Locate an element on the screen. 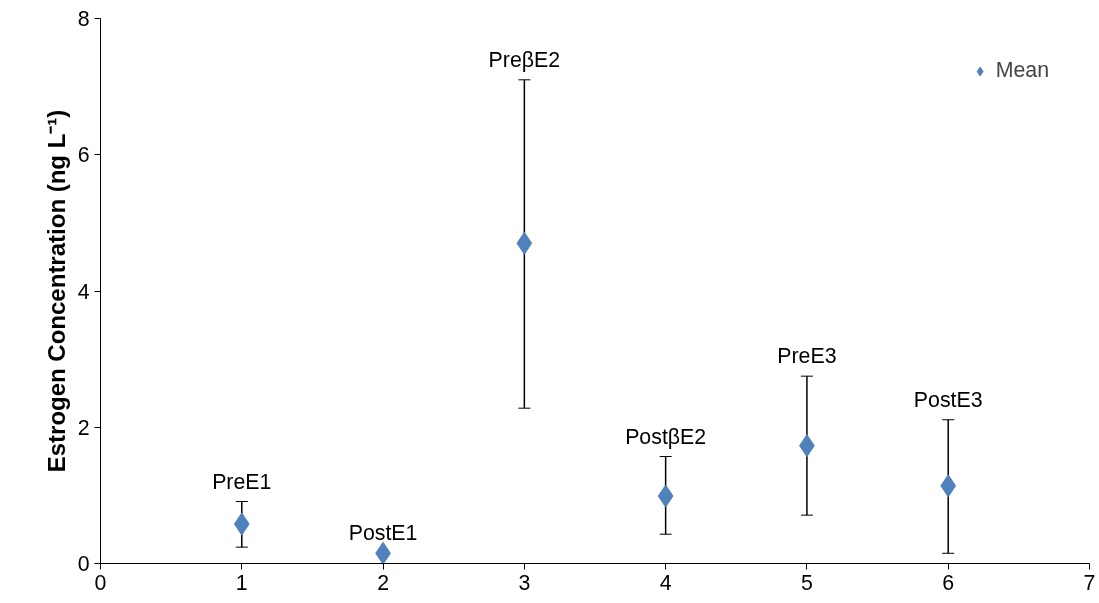 This screenshot has height=603, width=1099. x-tick-label: 6 is located at coordinates (948, 582).